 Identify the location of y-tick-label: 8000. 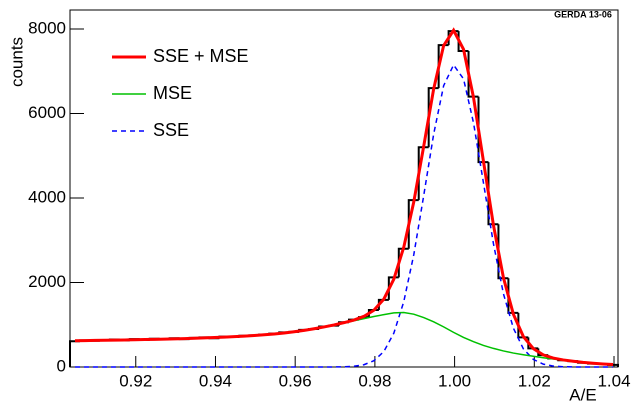
(47, 27).